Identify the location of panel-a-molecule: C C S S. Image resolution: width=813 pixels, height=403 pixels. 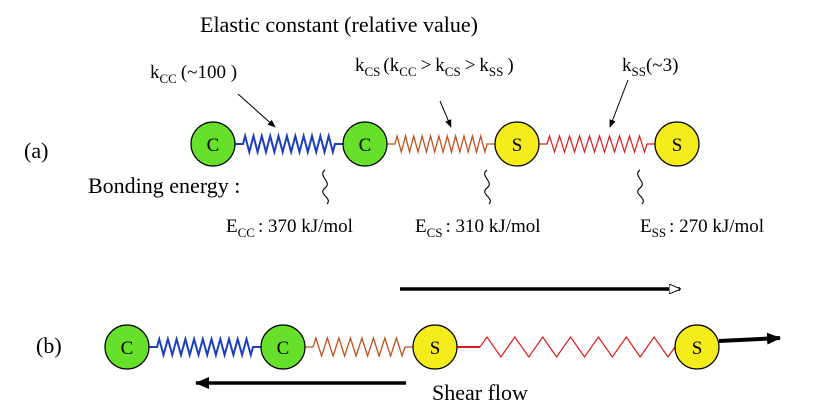
(445, 144).